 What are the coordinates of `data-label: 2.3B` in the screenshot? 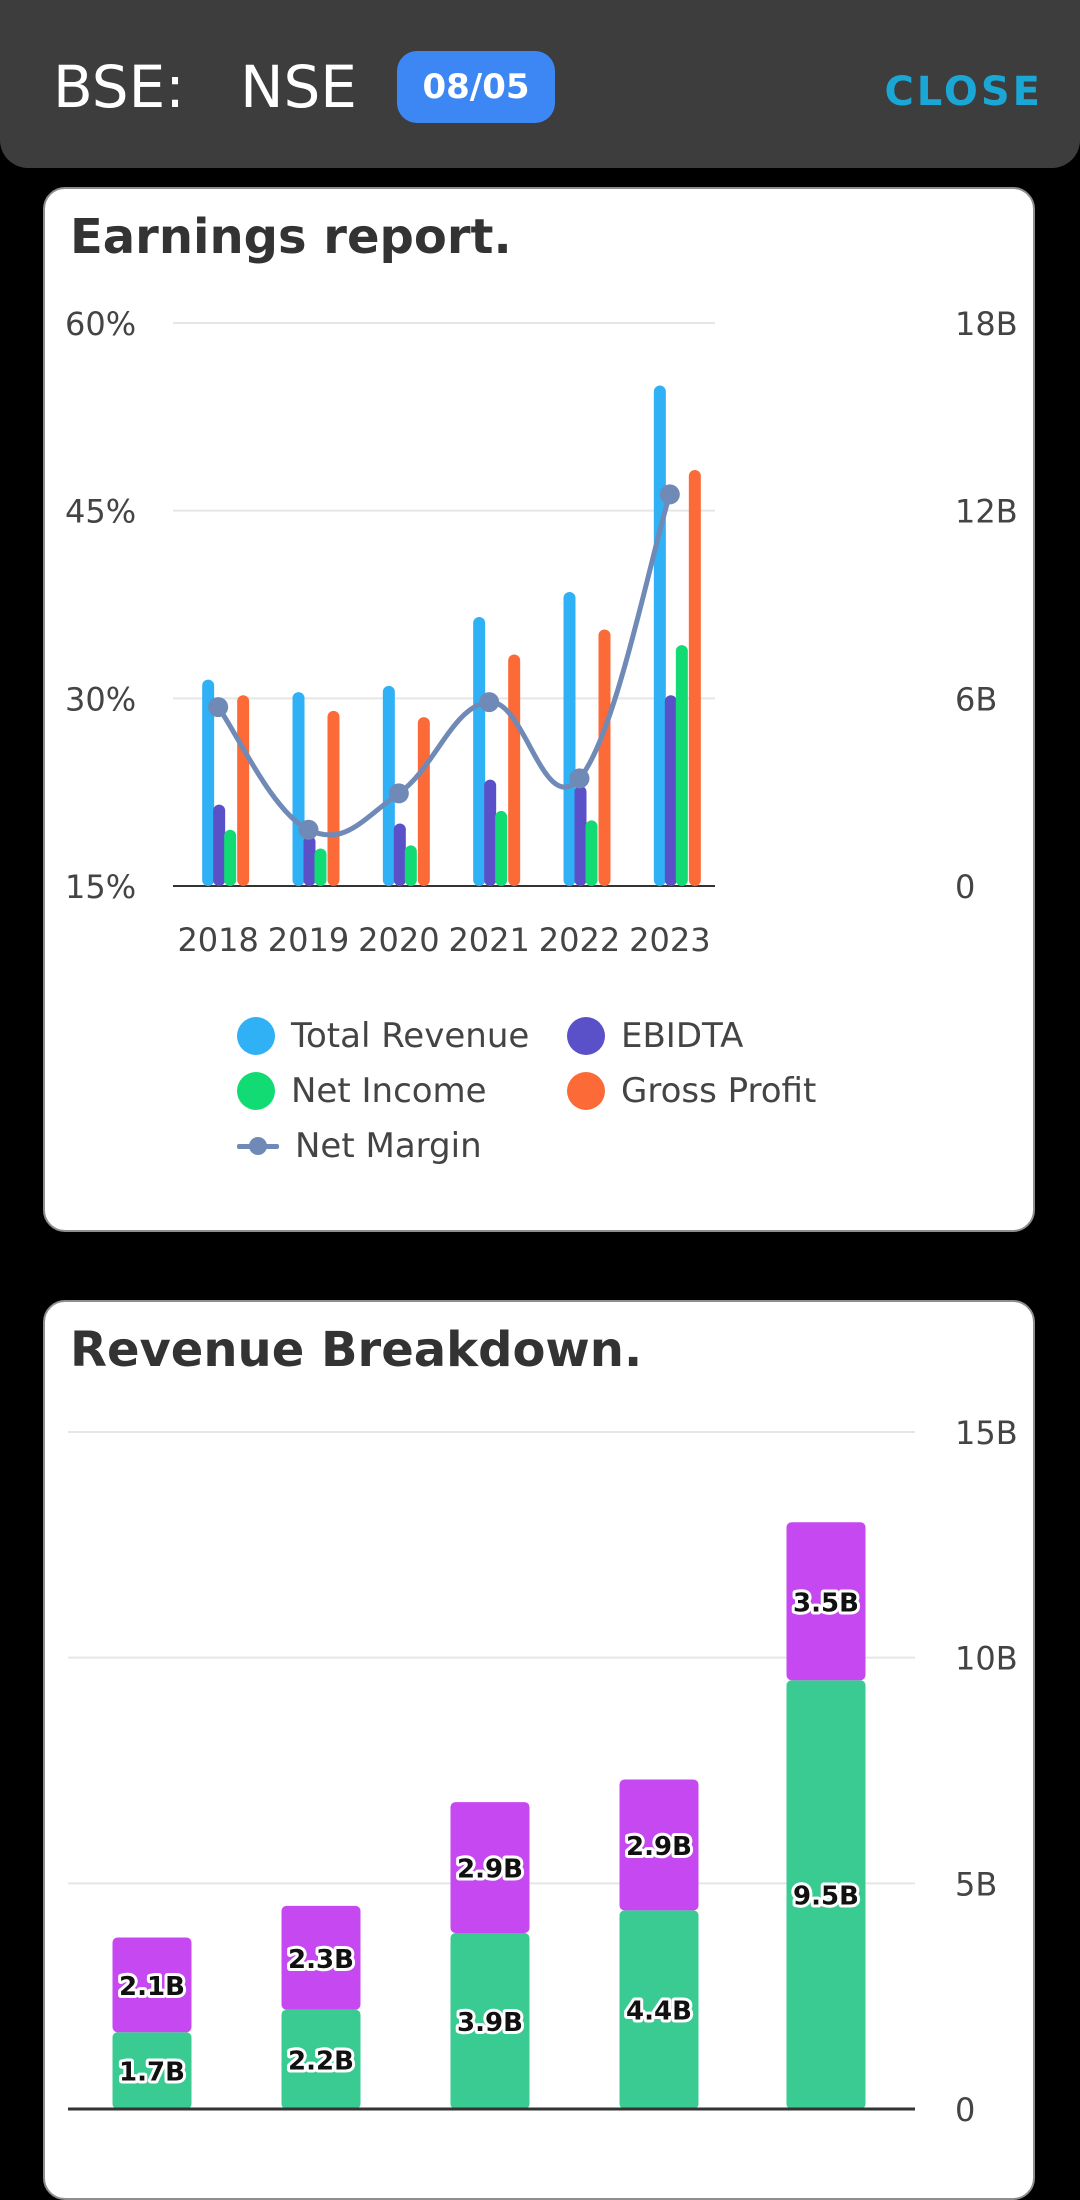 It's located at (321, 1960).